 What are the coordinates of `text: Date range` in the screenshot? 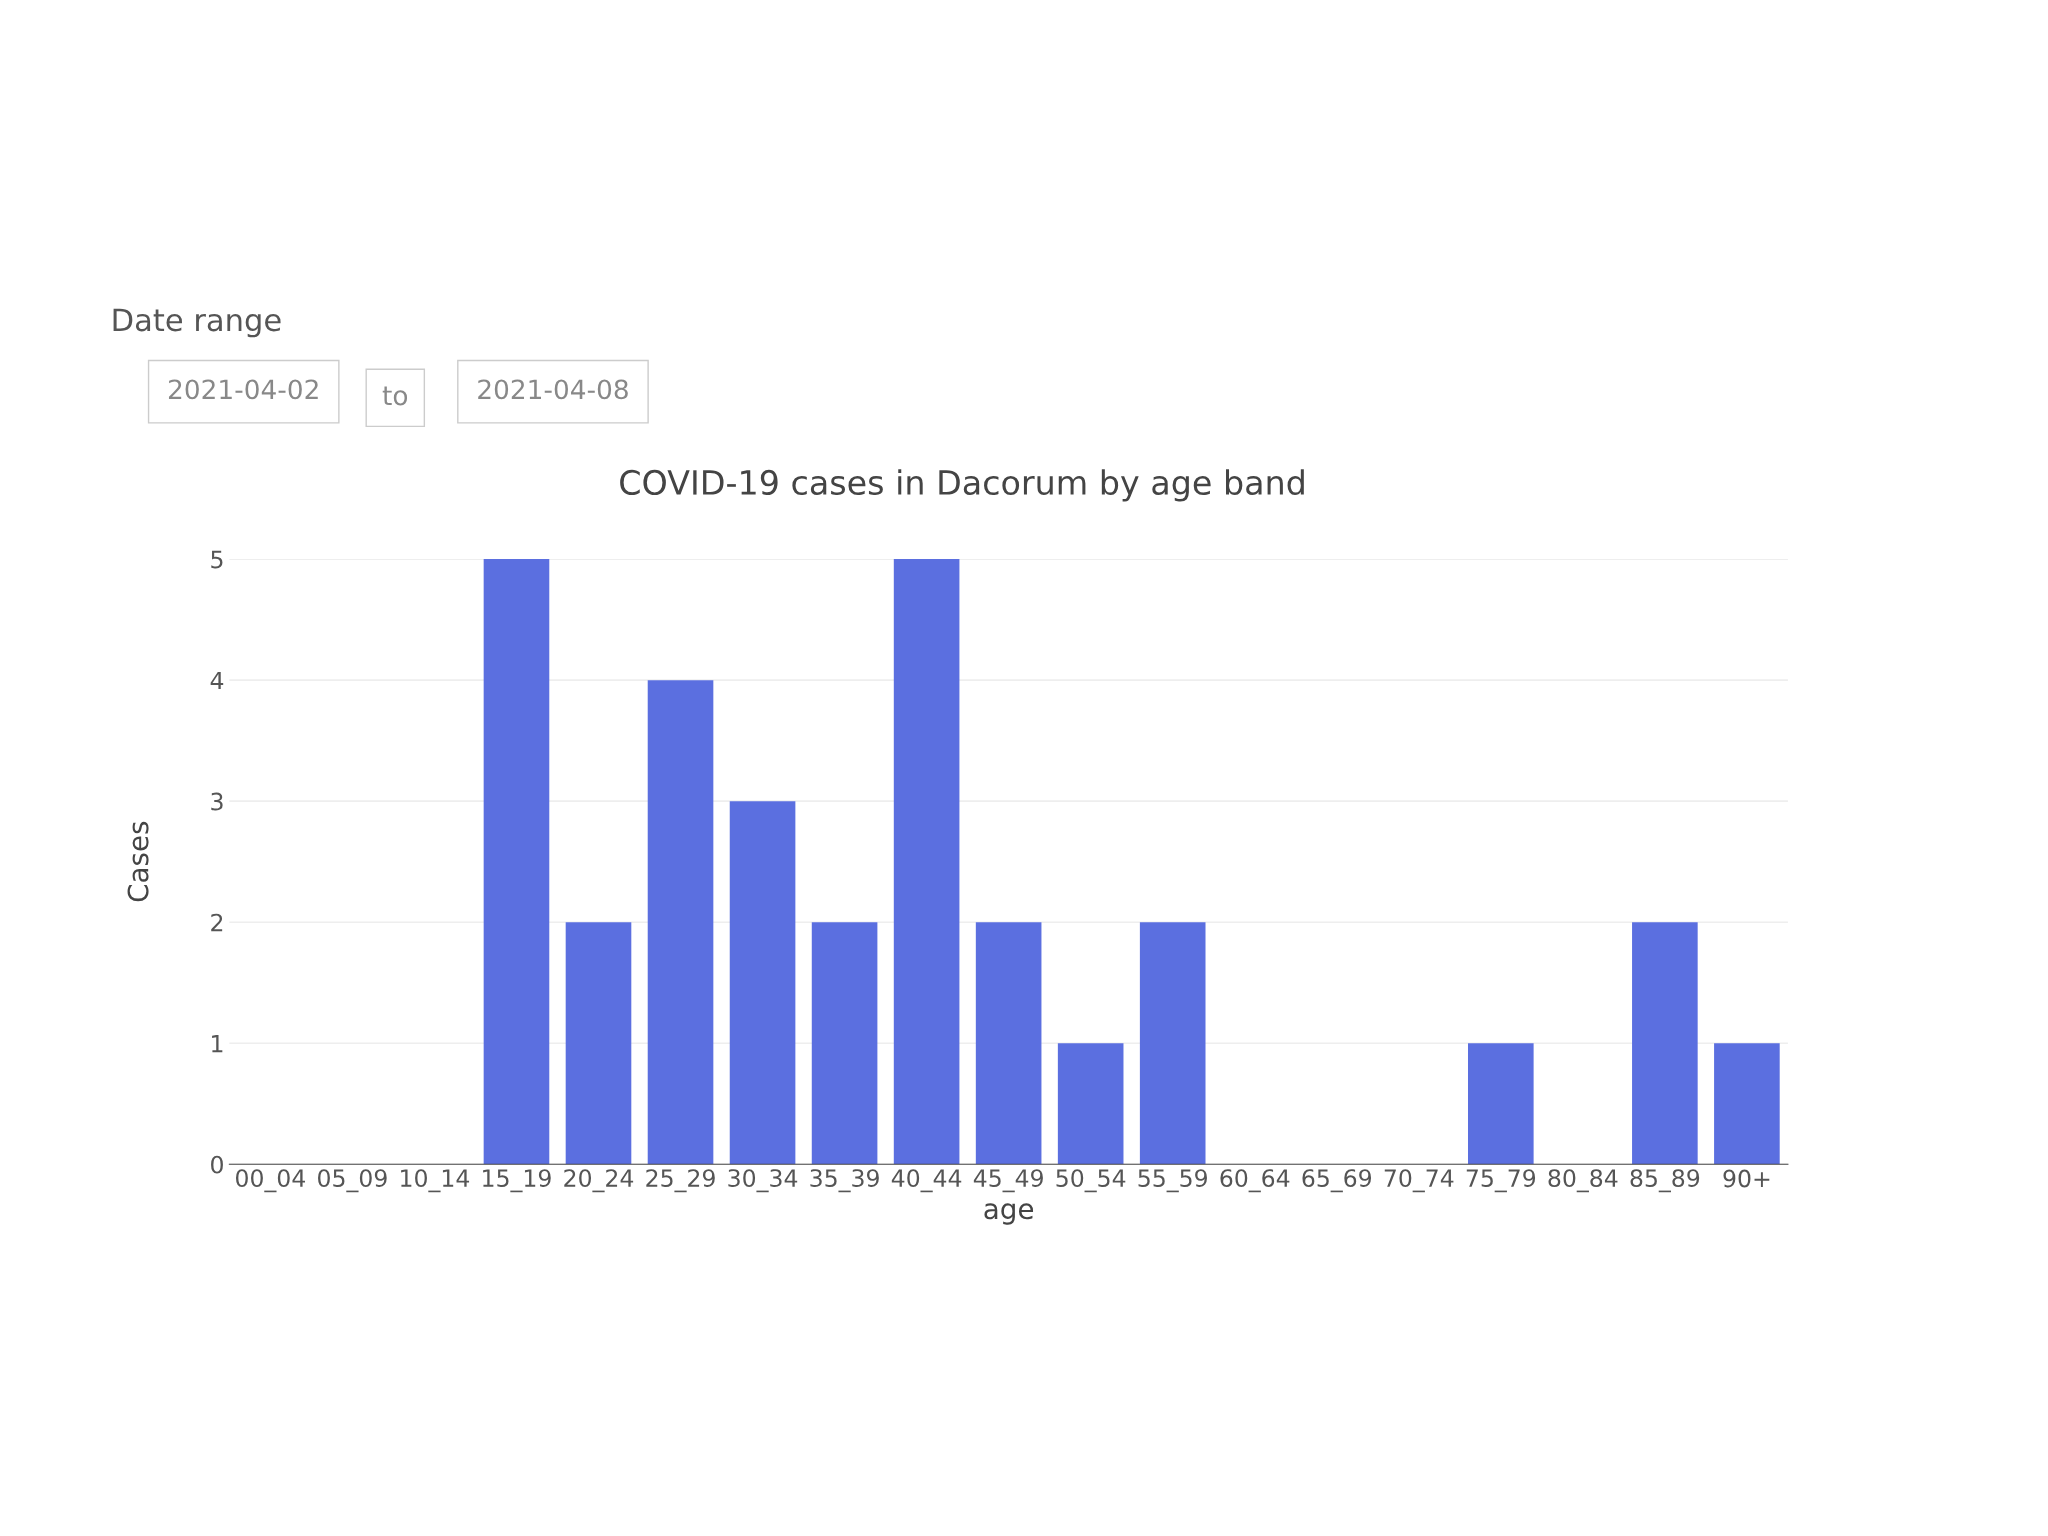 It's located at (197, 323).